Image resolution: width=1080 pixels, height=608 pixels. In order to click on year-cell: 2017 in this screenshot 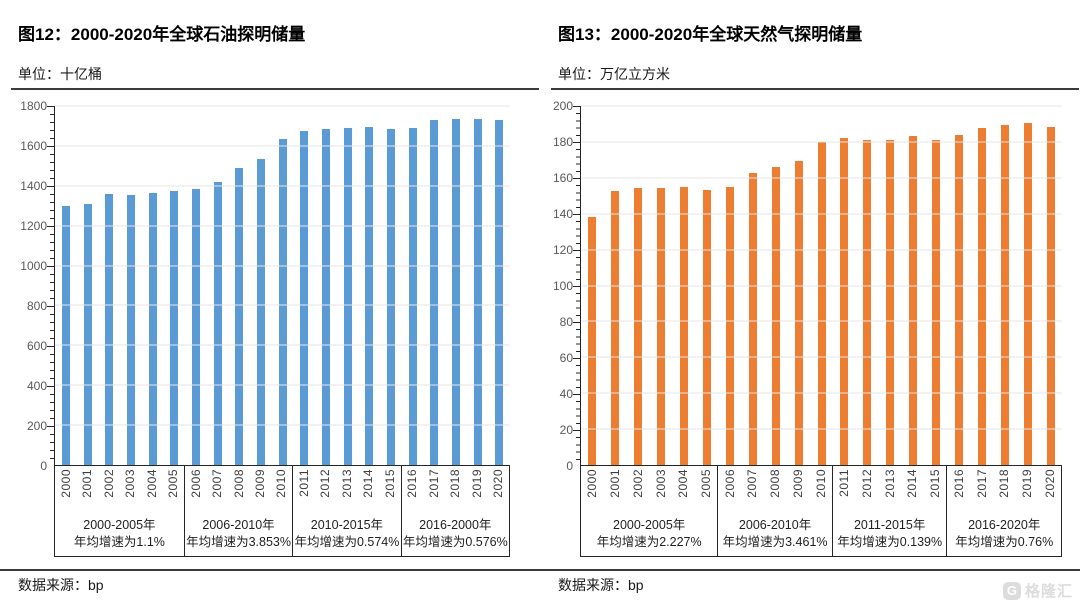, I will do `click(981, 491)`.